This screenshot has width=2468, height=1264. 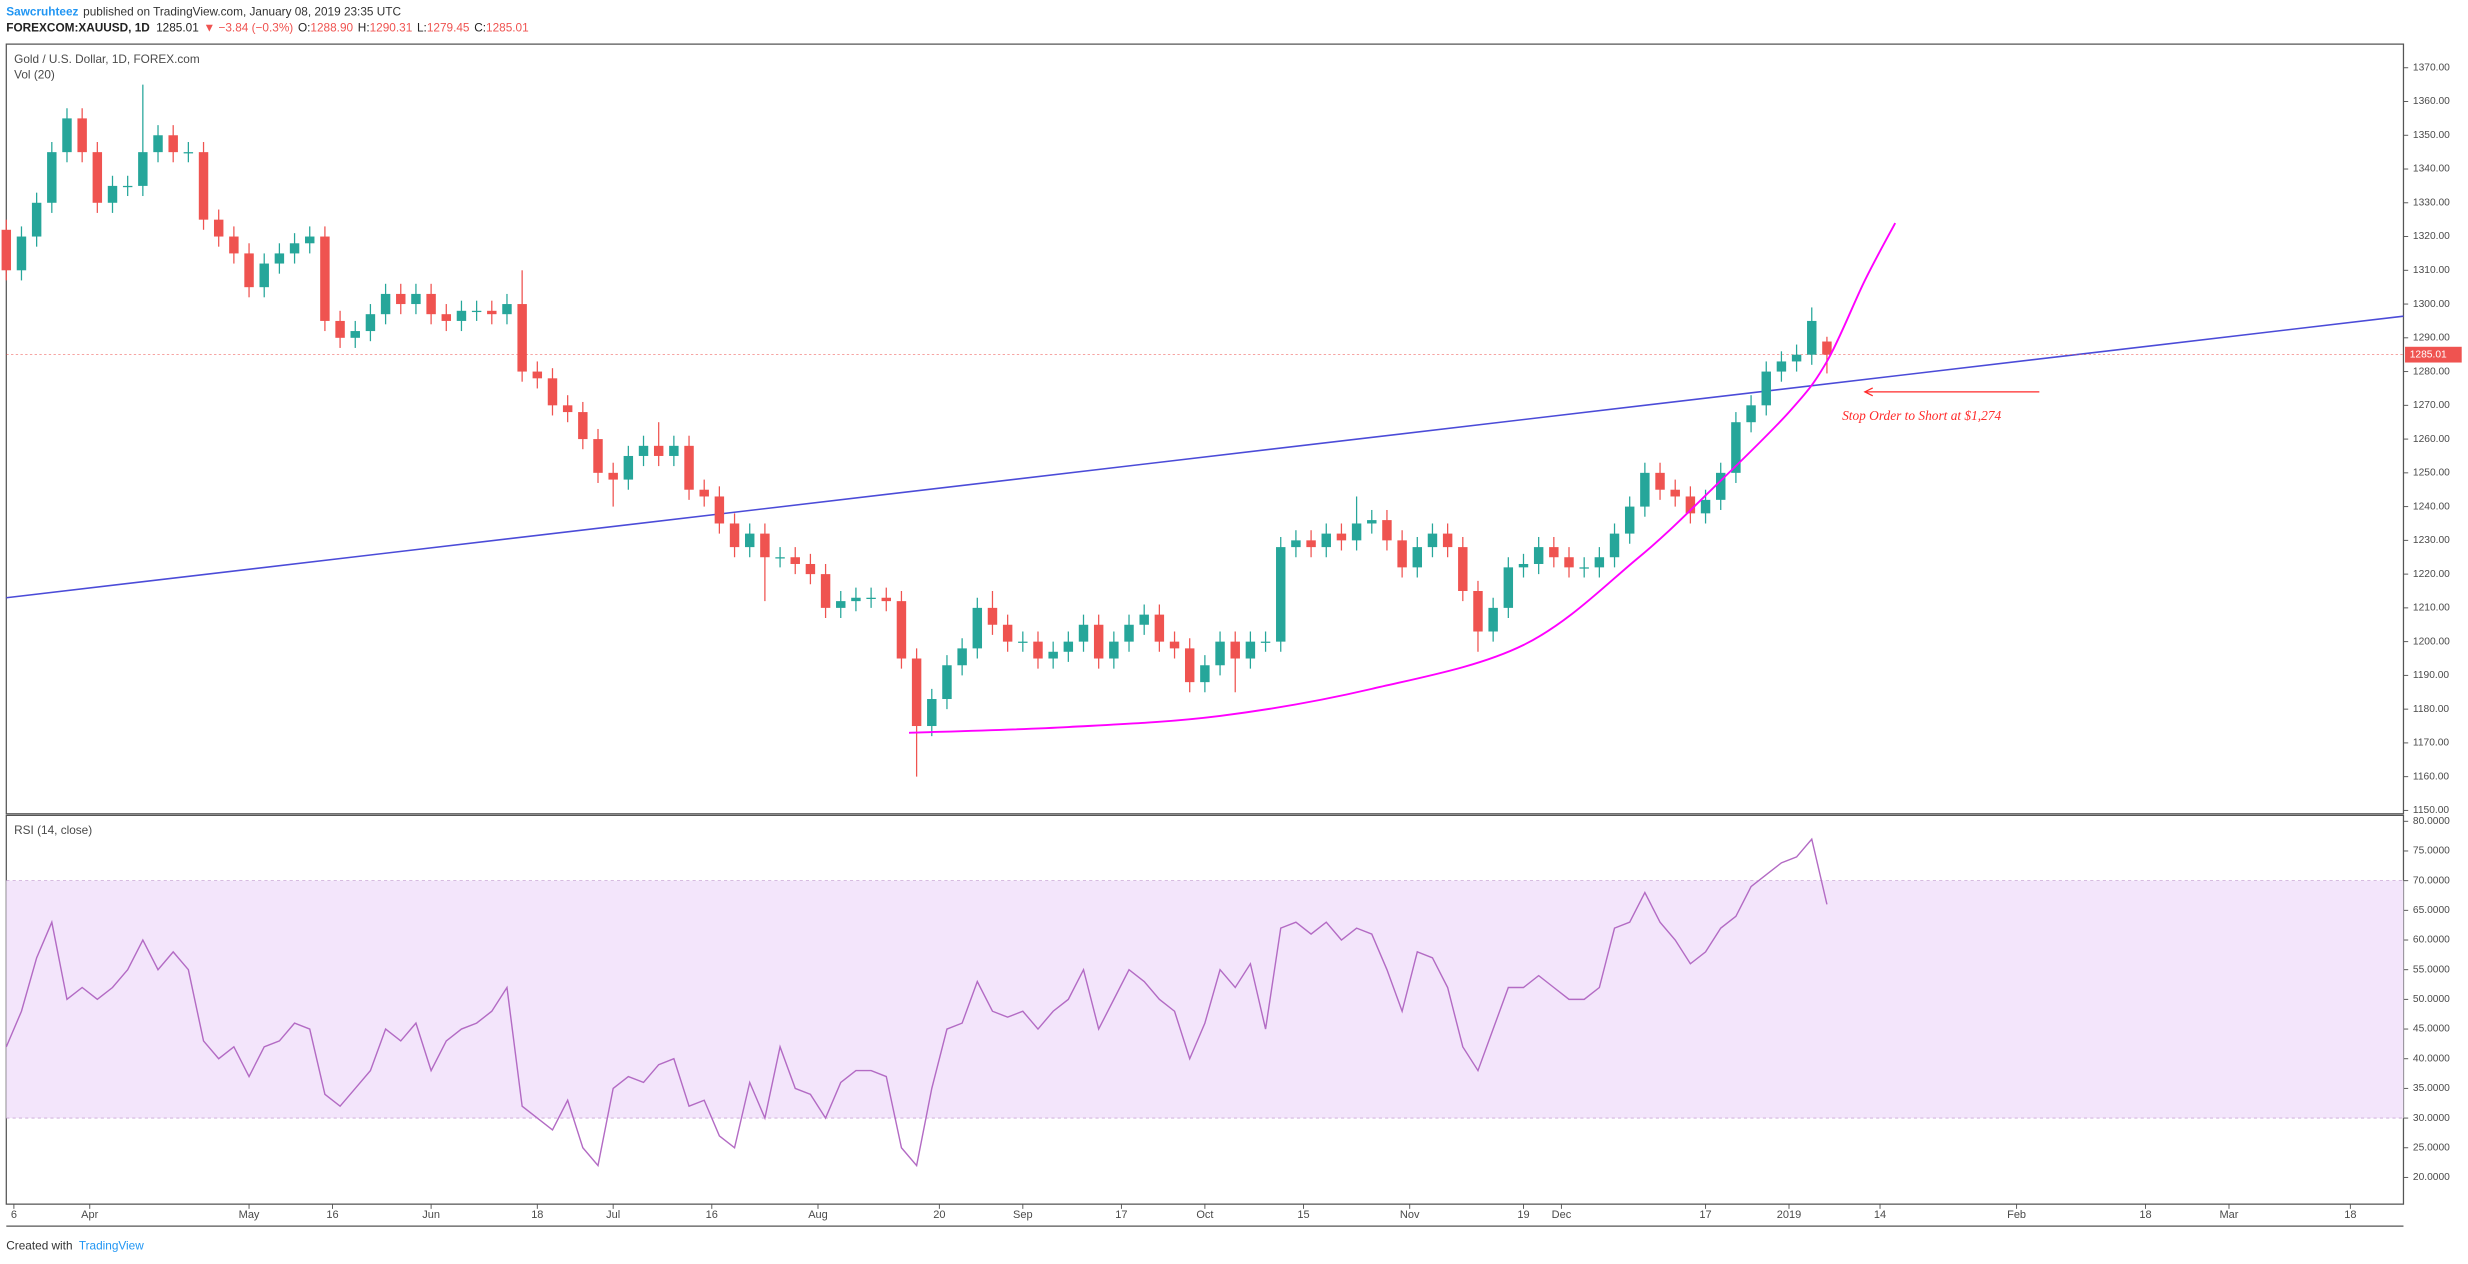 I want to click on author: Sawcruhteez, so click(x=42, y=12).